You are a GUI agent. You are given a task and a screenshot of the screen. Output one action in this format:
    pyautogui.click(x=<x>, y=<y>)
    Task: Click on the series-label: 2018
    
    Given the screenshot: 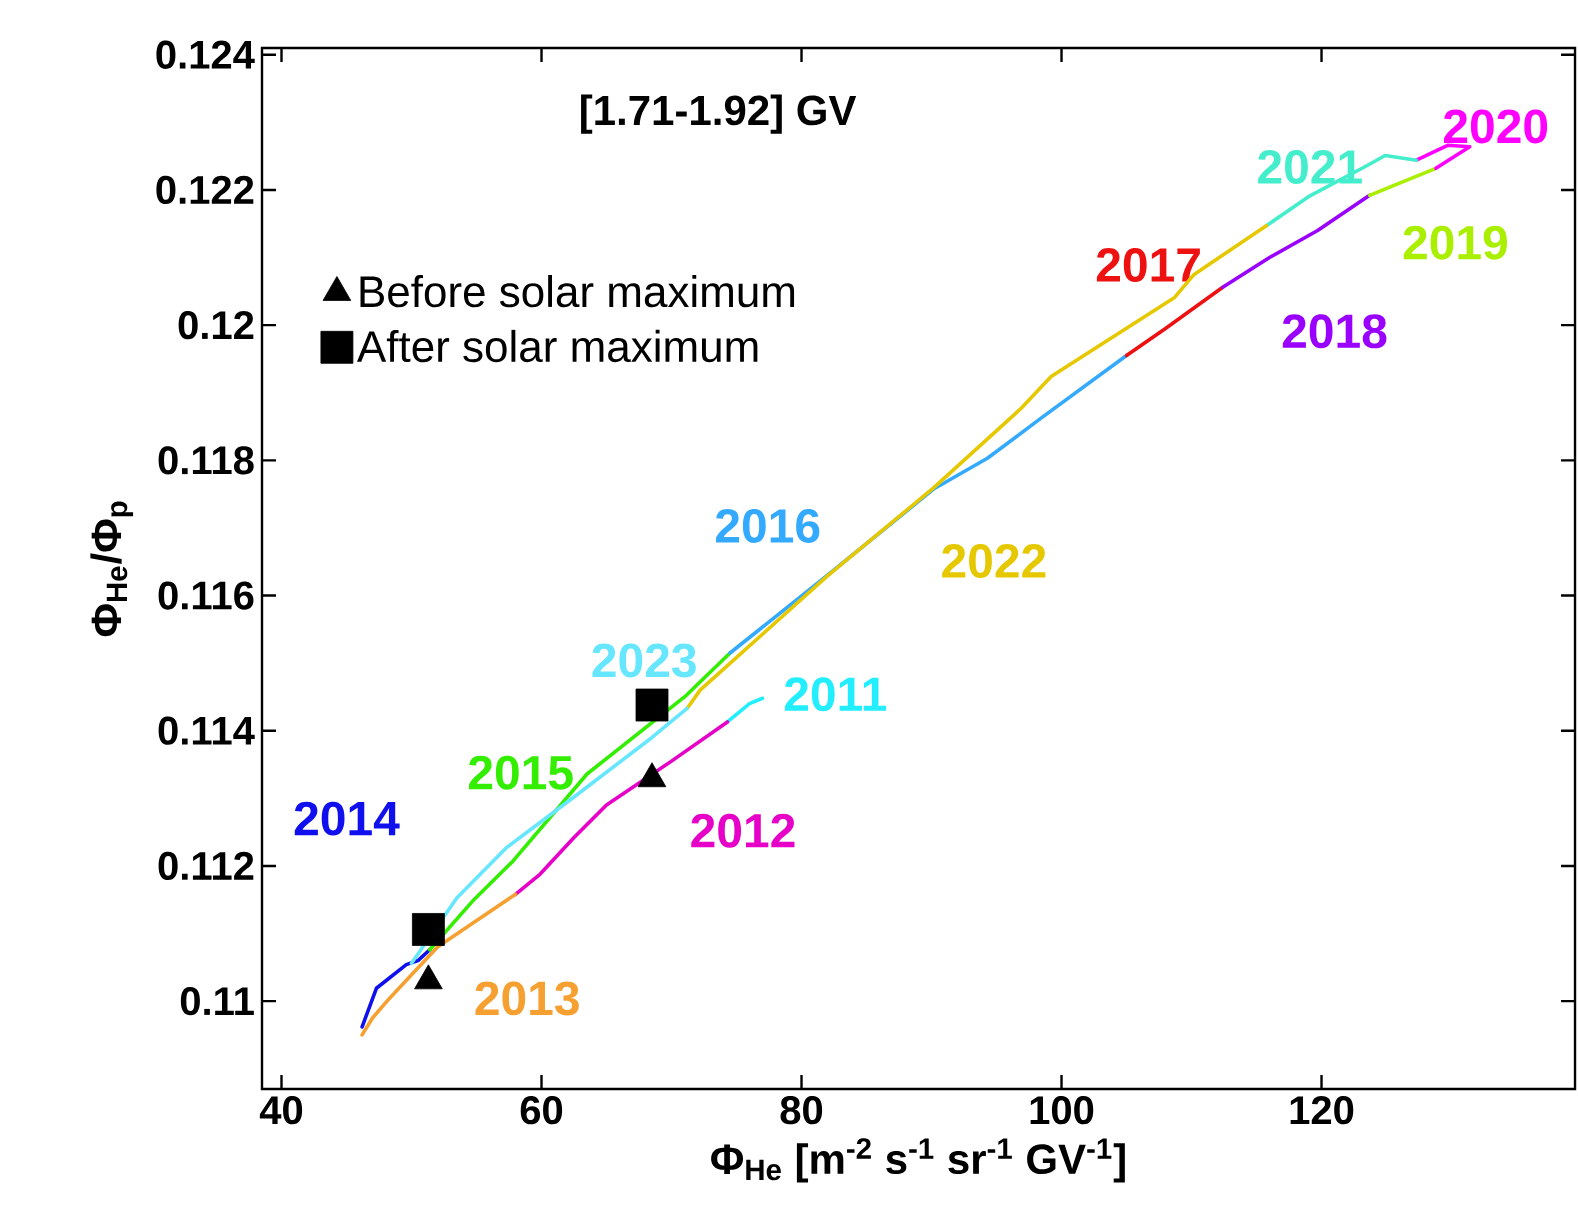 What is the action you would take?
    pyautogui.click(x=1334, y=331)
    